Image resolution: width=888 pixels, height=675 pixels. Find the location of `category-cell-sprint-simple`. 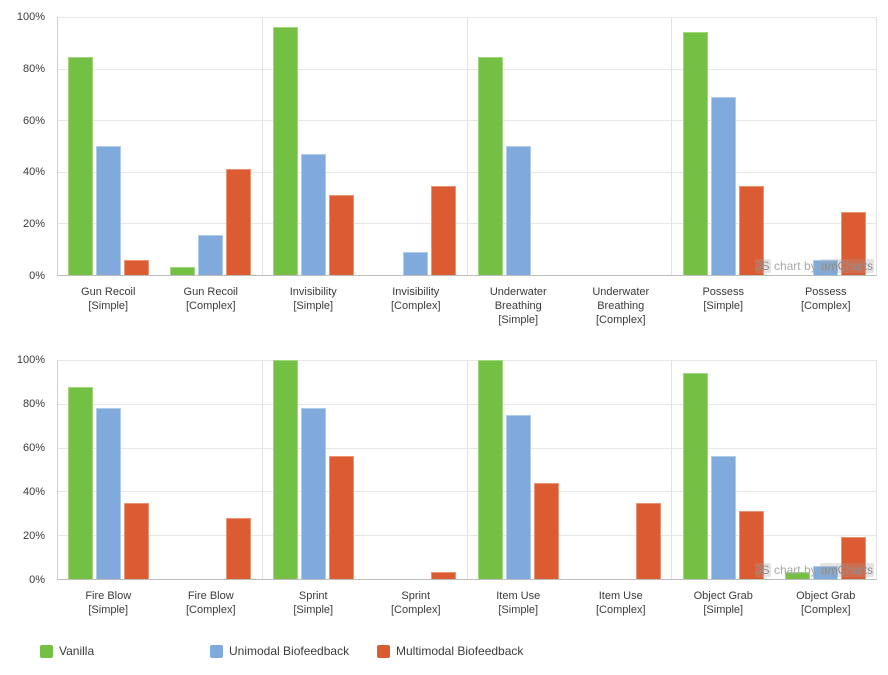

category-cell-sprint-simple is located at coordinates (314, 469).